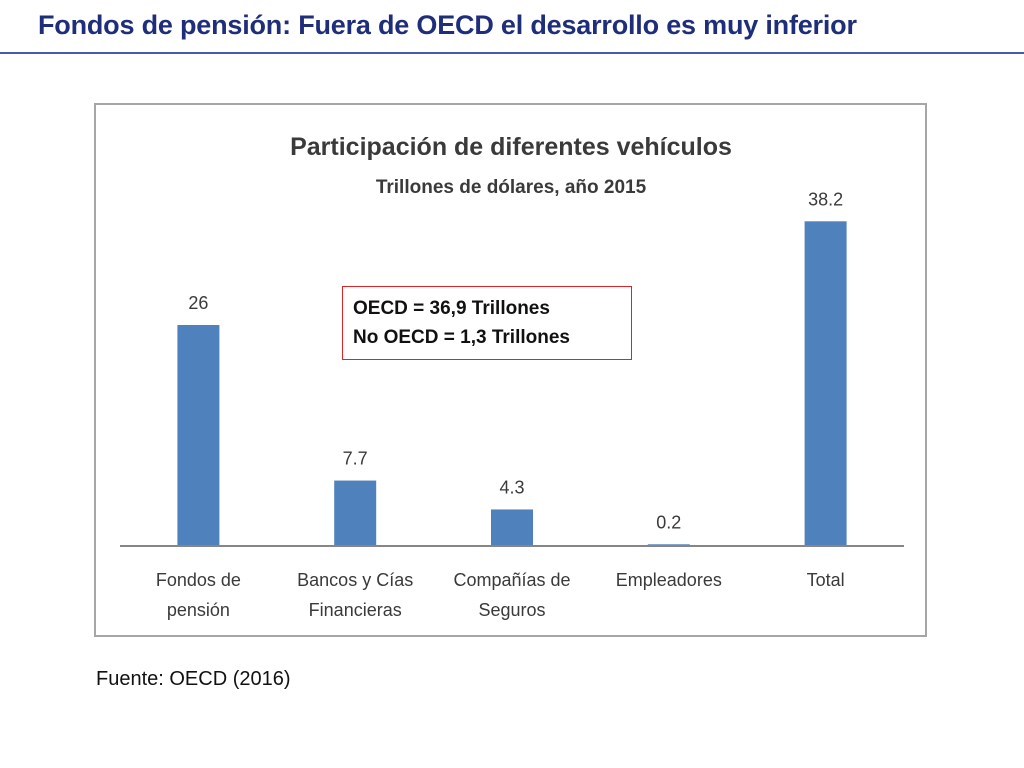 The image size is (1024, 768). Describe the element at coordinates (461, 337) in the screenshot. I see `annotation-non-oecd-text: No OECD = 1,3 Trillones` at that location.